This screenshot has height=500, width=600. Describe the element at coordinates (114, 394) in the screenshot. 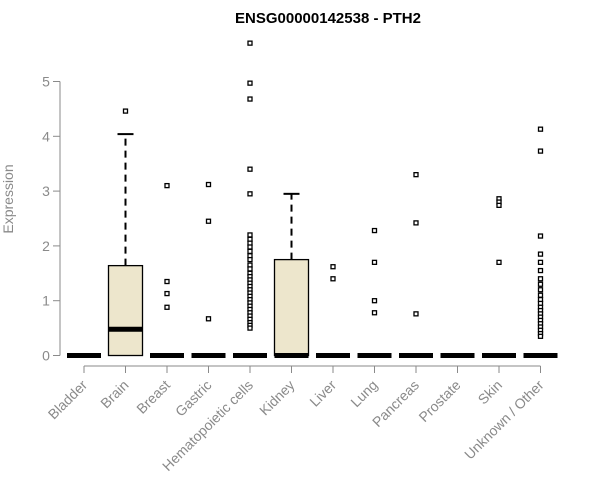

I see `x-tick-label: Brain` at that location.